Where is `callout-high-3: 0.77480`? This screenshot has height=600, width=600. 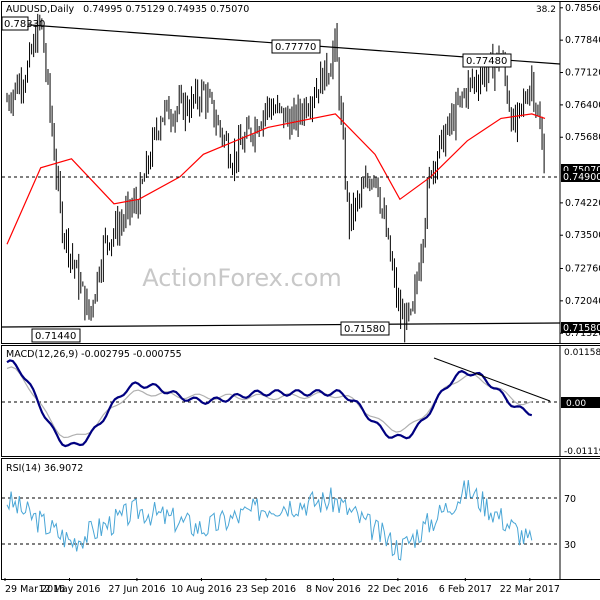
callout-high-3: 0.77480 is located at coordinates (487, 60).